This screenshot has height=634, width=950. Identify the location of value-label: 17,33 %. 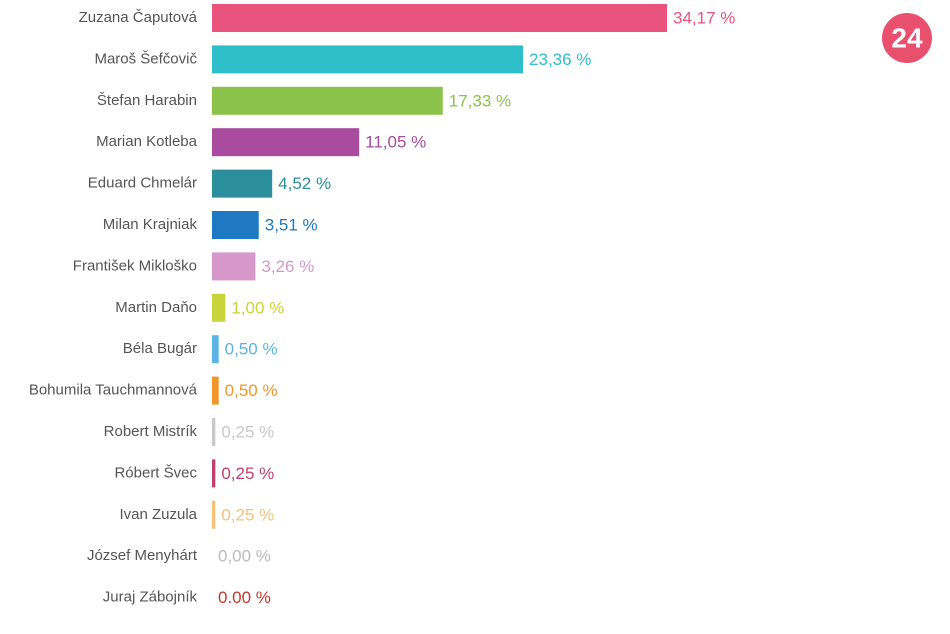
(480, 100).